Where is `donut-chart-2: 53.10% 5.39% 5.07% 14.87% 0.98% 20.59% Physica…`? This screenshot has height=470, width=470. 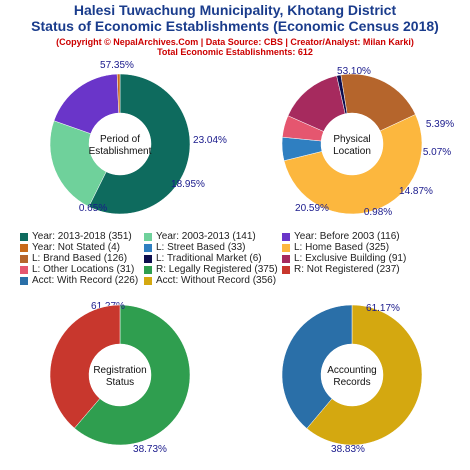 donut-chart-2: 53.10% 5.39% 5.07% 14.87% 0.98% 20.59% Physica… is located at coordinates (367, 142).